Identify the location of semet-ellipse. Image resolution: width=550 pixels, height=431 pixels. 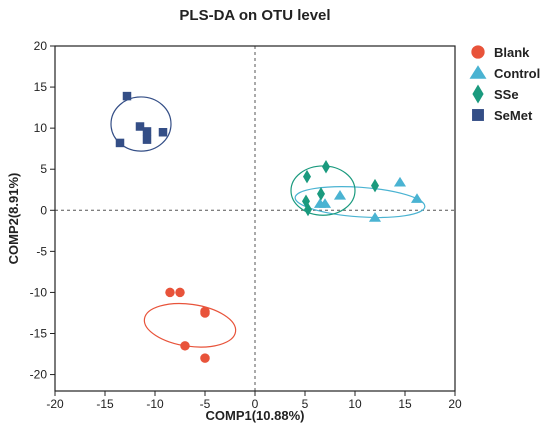
(141, 124).